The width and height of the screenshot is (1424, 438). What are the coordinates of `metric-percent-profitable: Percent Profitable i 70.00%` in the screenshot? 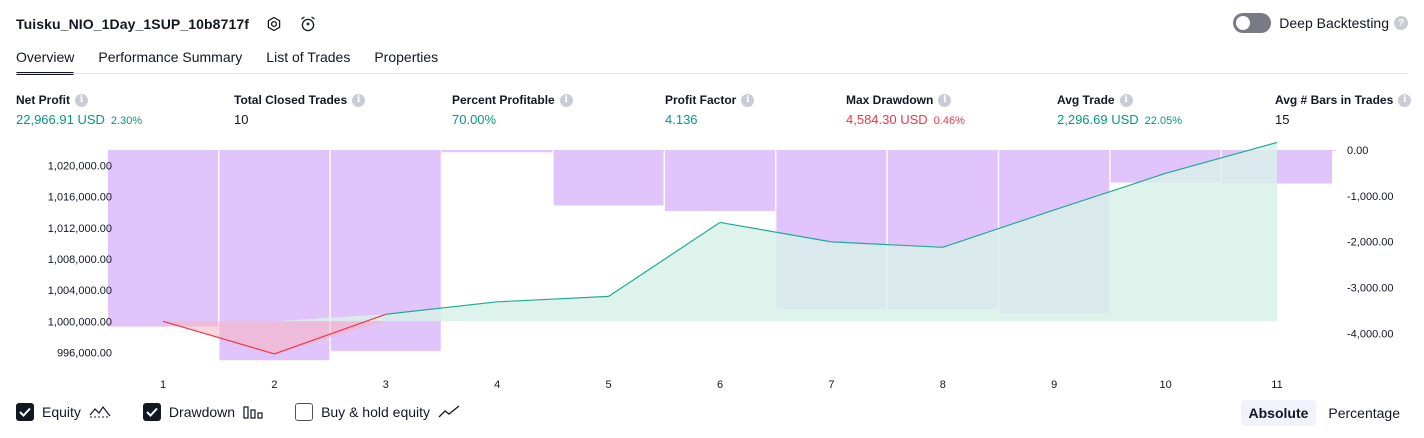 It's located at (512, 110).